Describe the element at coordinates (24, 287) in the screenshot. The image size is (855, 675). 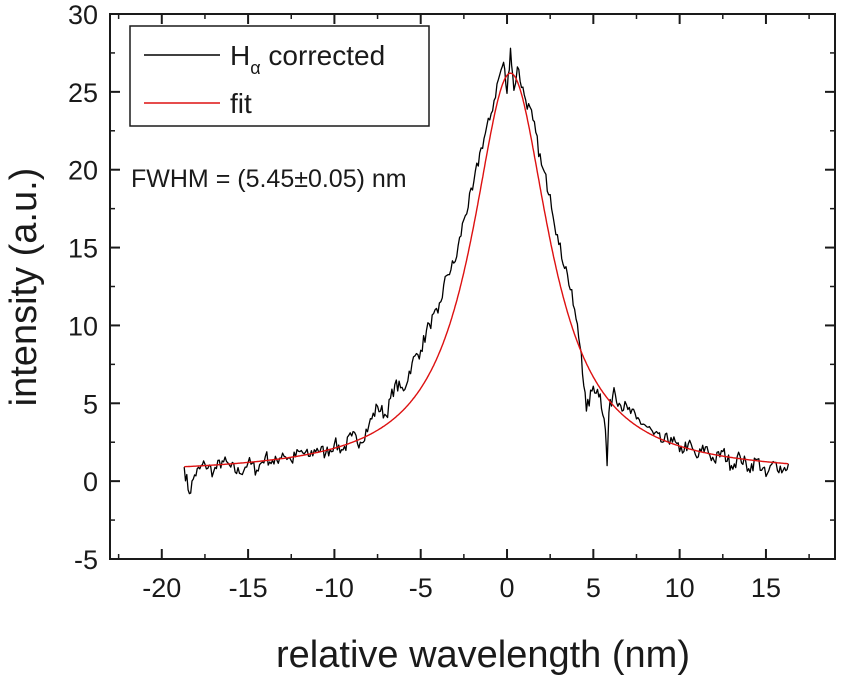
I see `y-axis-title: intensity (a.u.)` at that location.